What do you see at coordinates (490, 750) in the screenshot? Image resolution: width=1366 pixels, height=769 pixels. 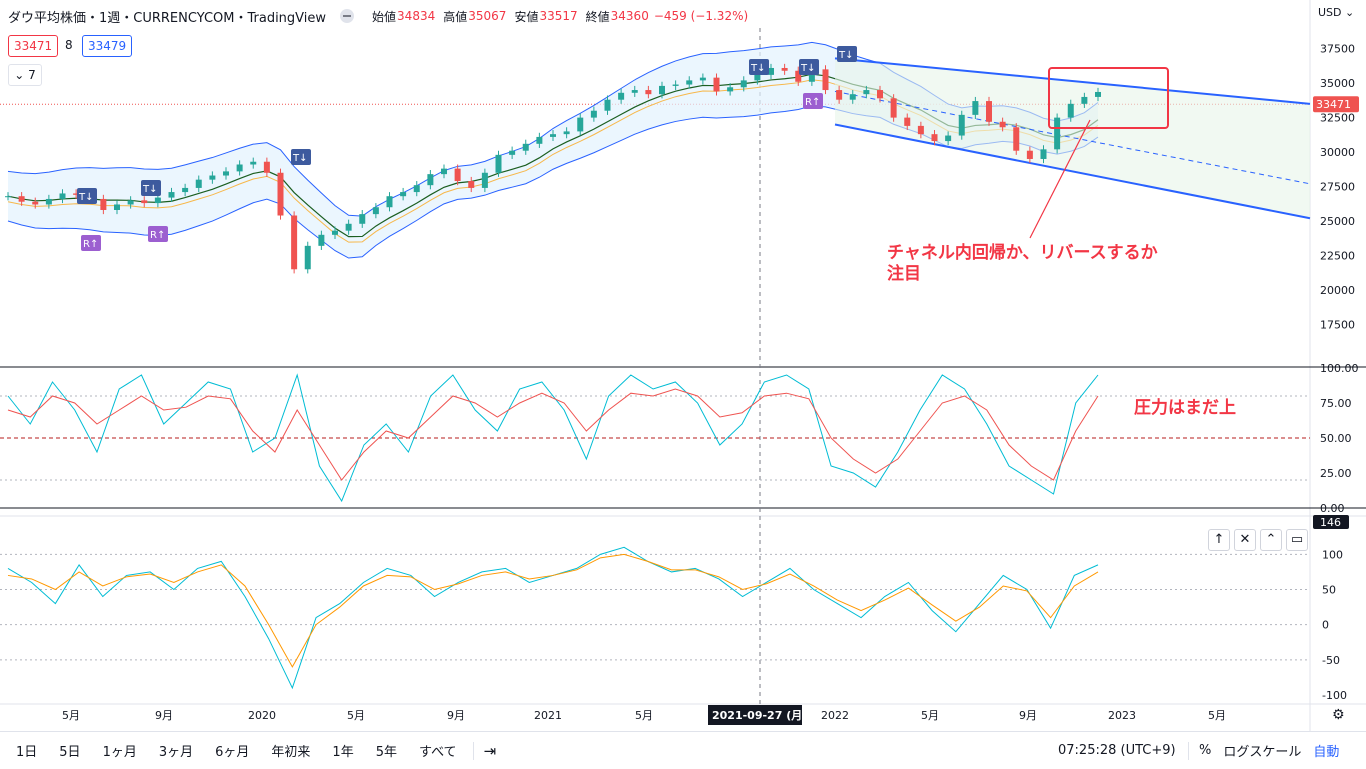 I see `goto-date-icon: ⇥` at bounding box center [490, 750].